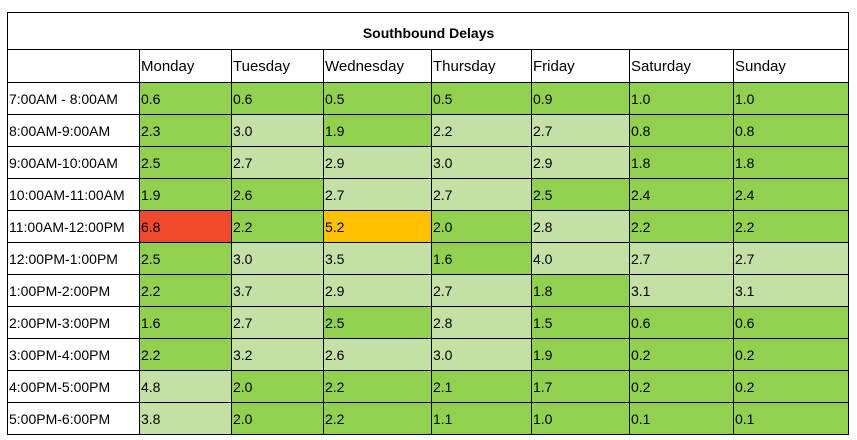  What do you see at coordinates (73, 162) in the screenshot?
I see `time-slot-label: 9:00AM-10:00AM` at bounding box center [73, 162].